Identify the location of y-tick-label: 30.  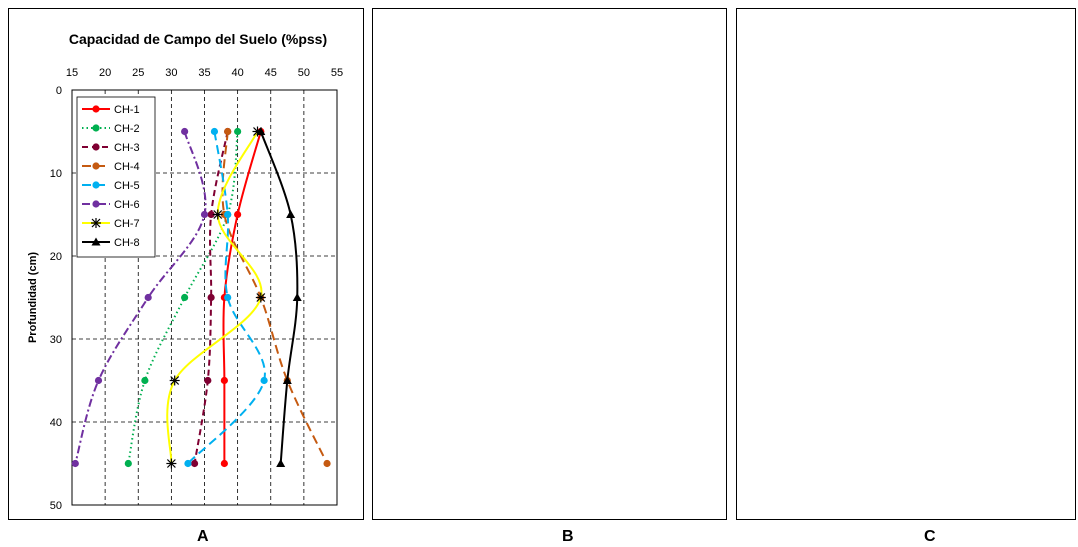
(56, 340).